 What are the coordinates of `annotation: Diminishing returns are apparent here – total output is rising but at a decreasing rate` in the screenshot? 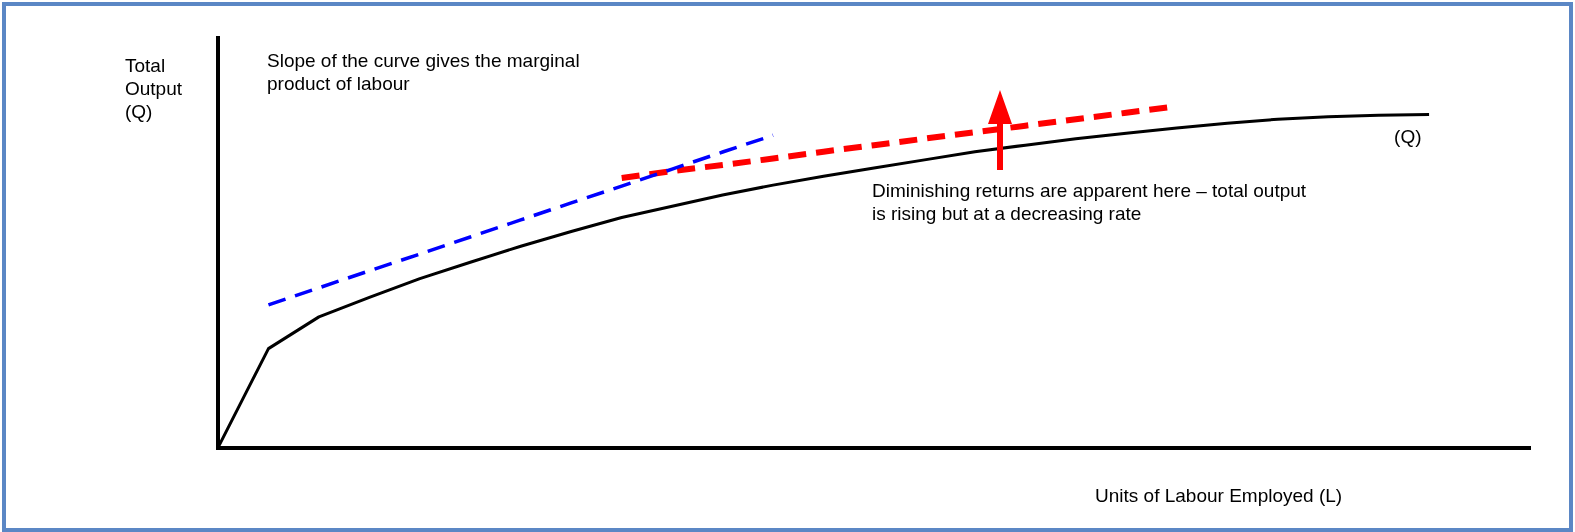 It's located at (1090, 203).